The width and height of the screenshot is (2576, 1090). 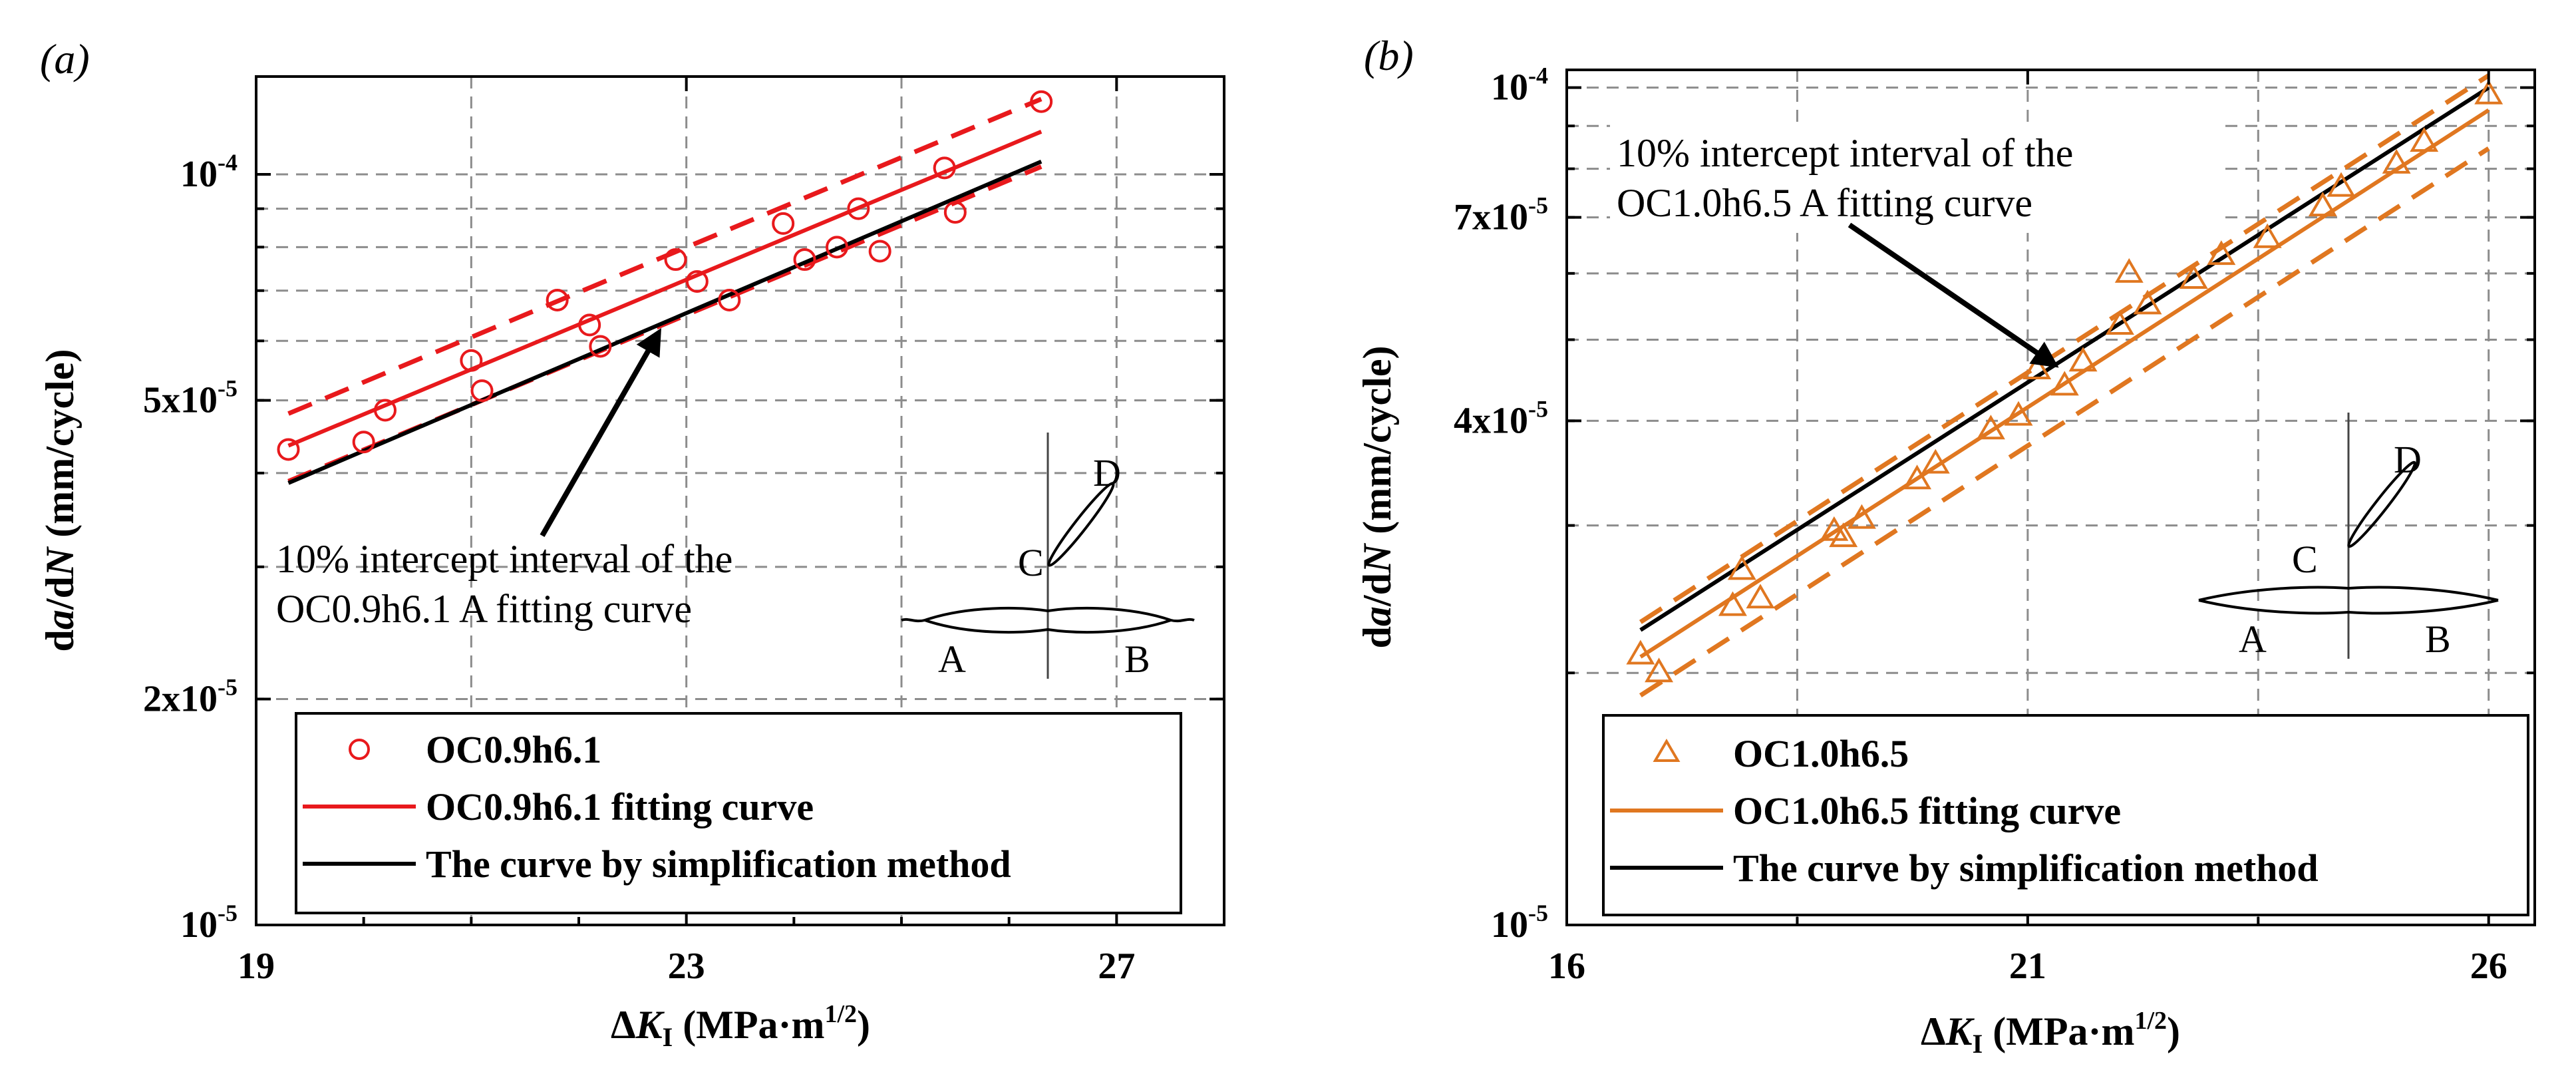 What do you see at coordinates (686, 966) in the screenshot?
I see `x-tick-label: 23` at bounding box center [686, 966].